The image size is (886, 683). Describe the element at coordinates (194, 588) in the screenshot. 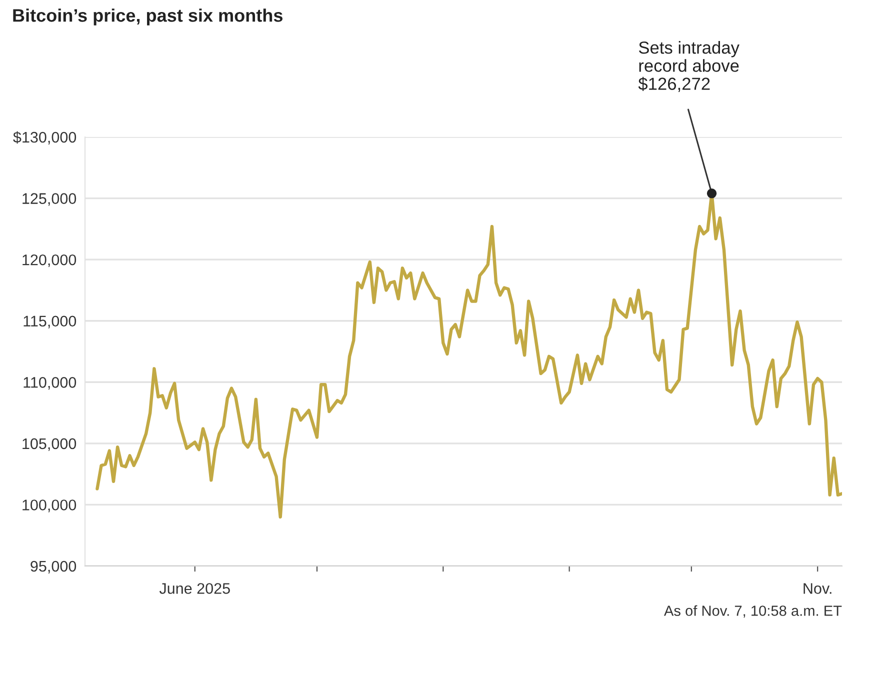

I see `x-tick-label: June 2025` at that location.